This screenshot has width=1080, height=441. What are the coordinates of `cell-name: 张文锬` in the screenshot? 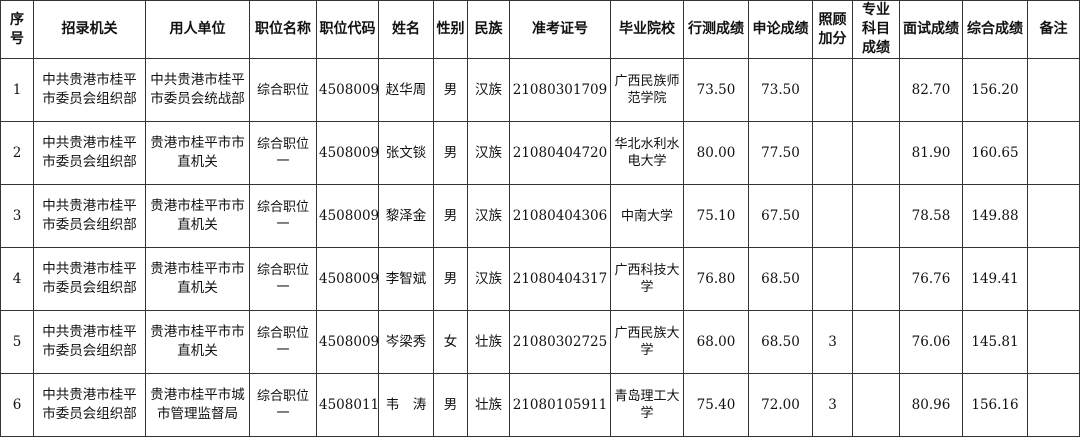 It's located at (406, 153).